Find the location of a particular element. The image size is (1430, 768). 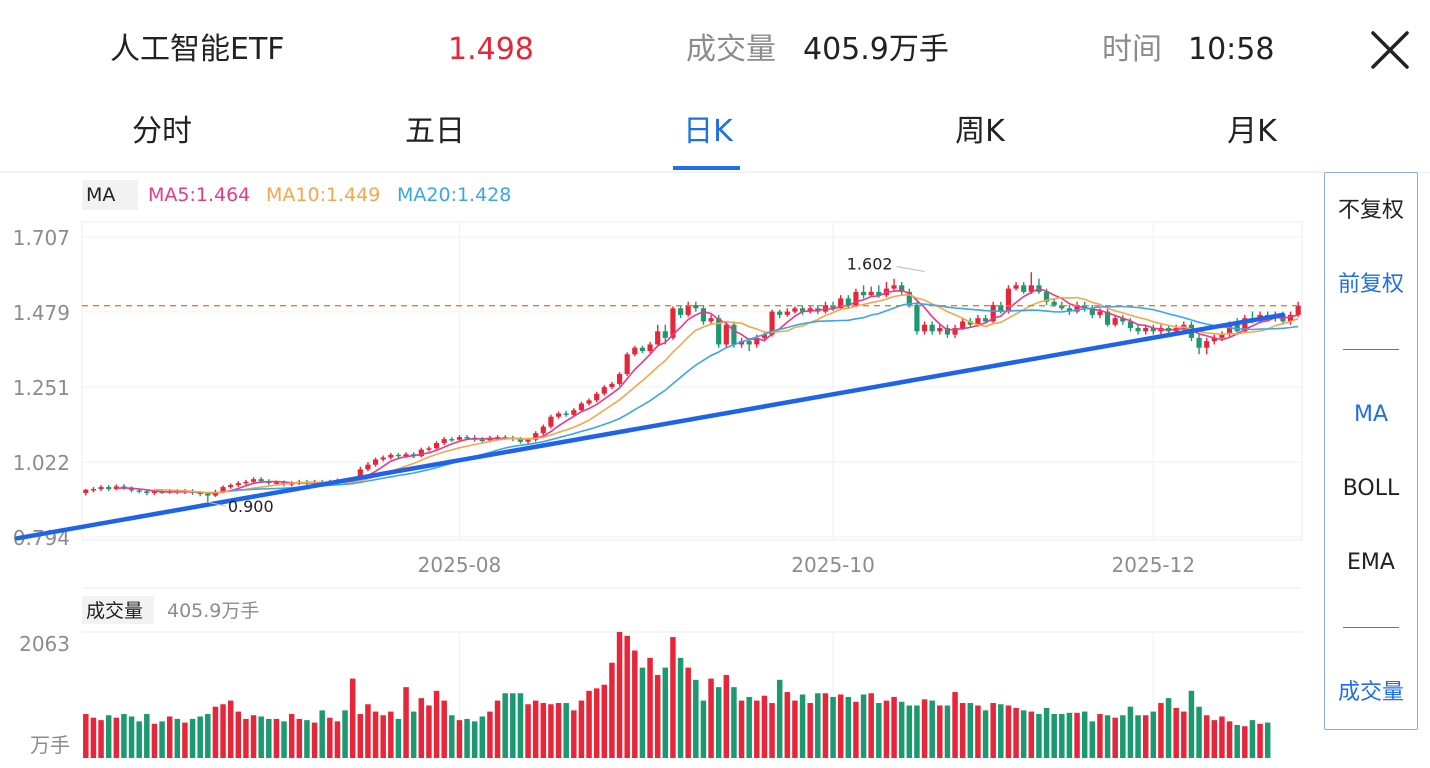

quote-header: 人工智能ETF 1.498 成交量 405.9万手 时间 10:58 is located at coordinates (715, 50).